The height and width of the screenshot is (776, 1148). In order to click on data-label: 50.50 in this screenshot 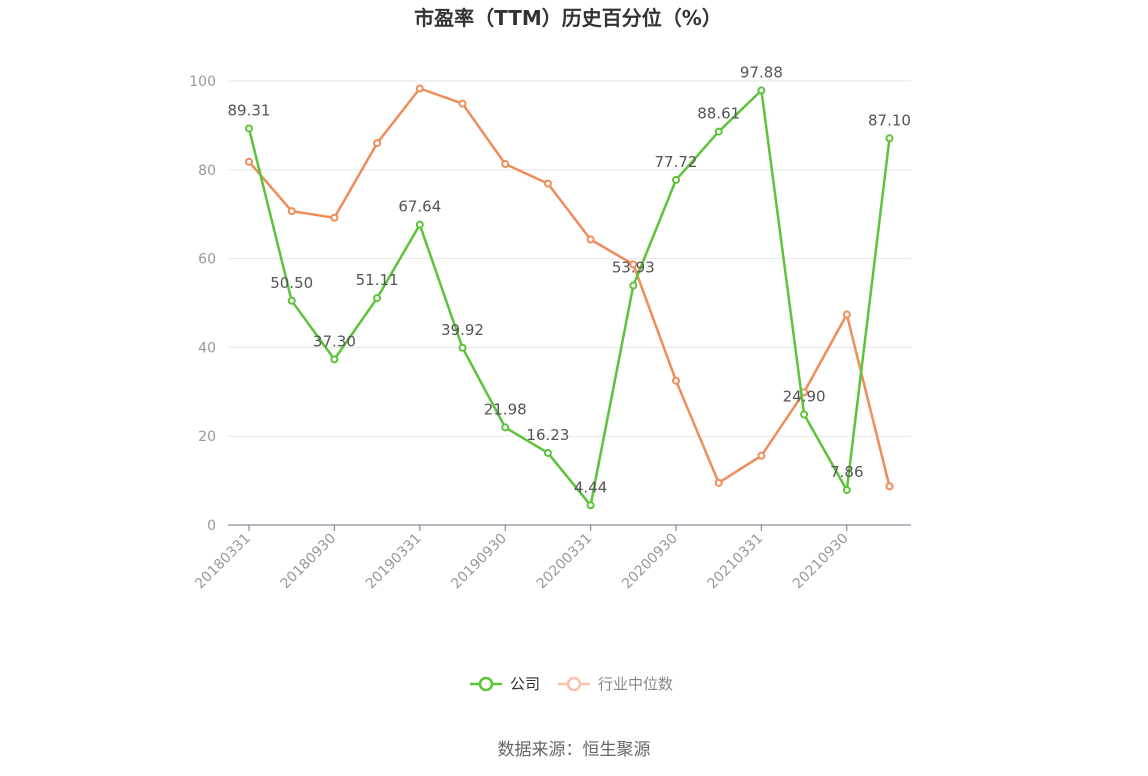, I will do `click(291, 283)`.